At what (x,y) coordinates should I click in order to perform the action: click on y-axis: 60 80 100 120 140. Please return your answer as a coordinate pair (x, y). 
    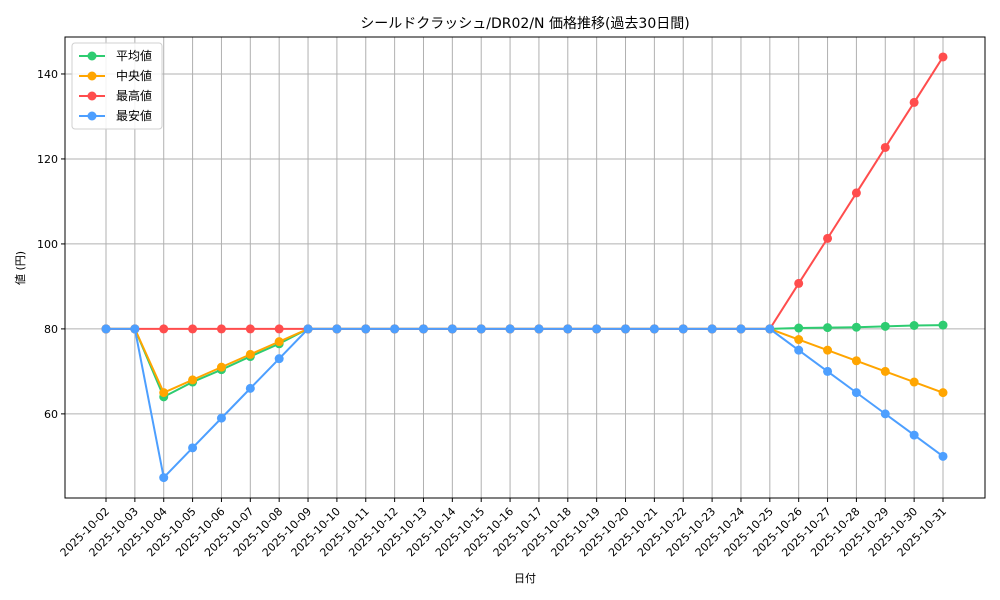
    Looking at the image, I should click on (51, 244).